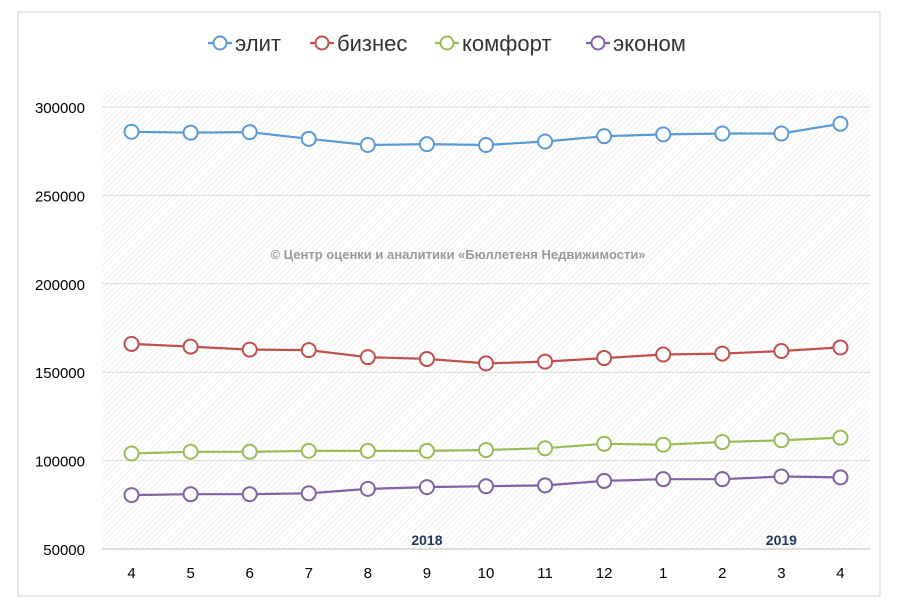 The height and width of the screenshot is (611, 900). What do you see at coordinates (60, 462) in the screenshot?
I see `y-tick-label: 100000` at bounding box center [60, 462].